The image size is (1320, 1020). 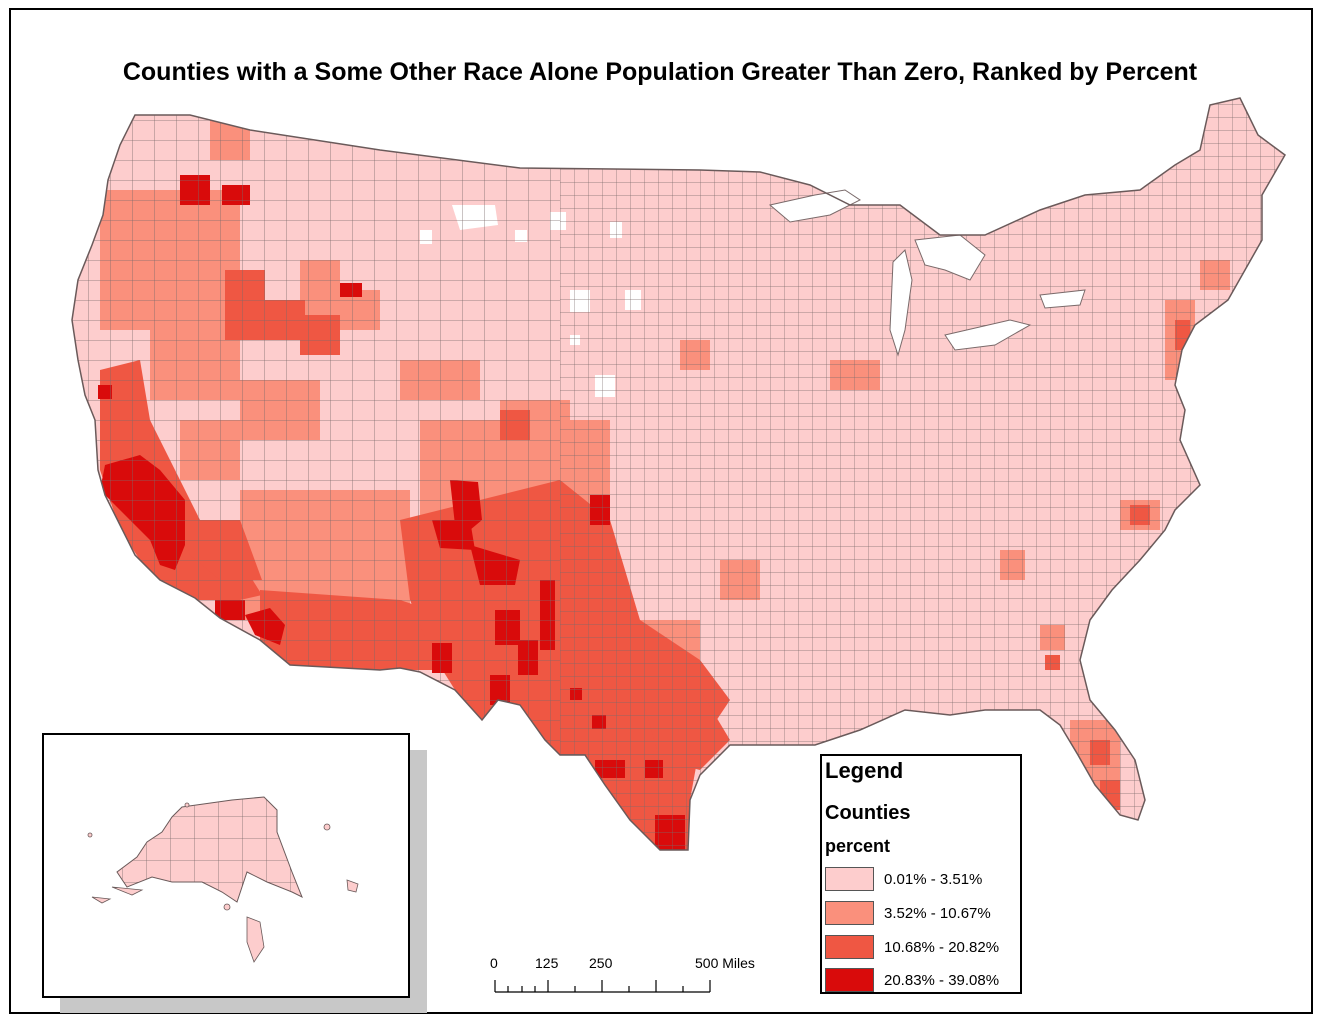 What do you see at coordinates (602, 986) in the screenshot?
I see `scale-ruler` at bounding box center [602, 986].